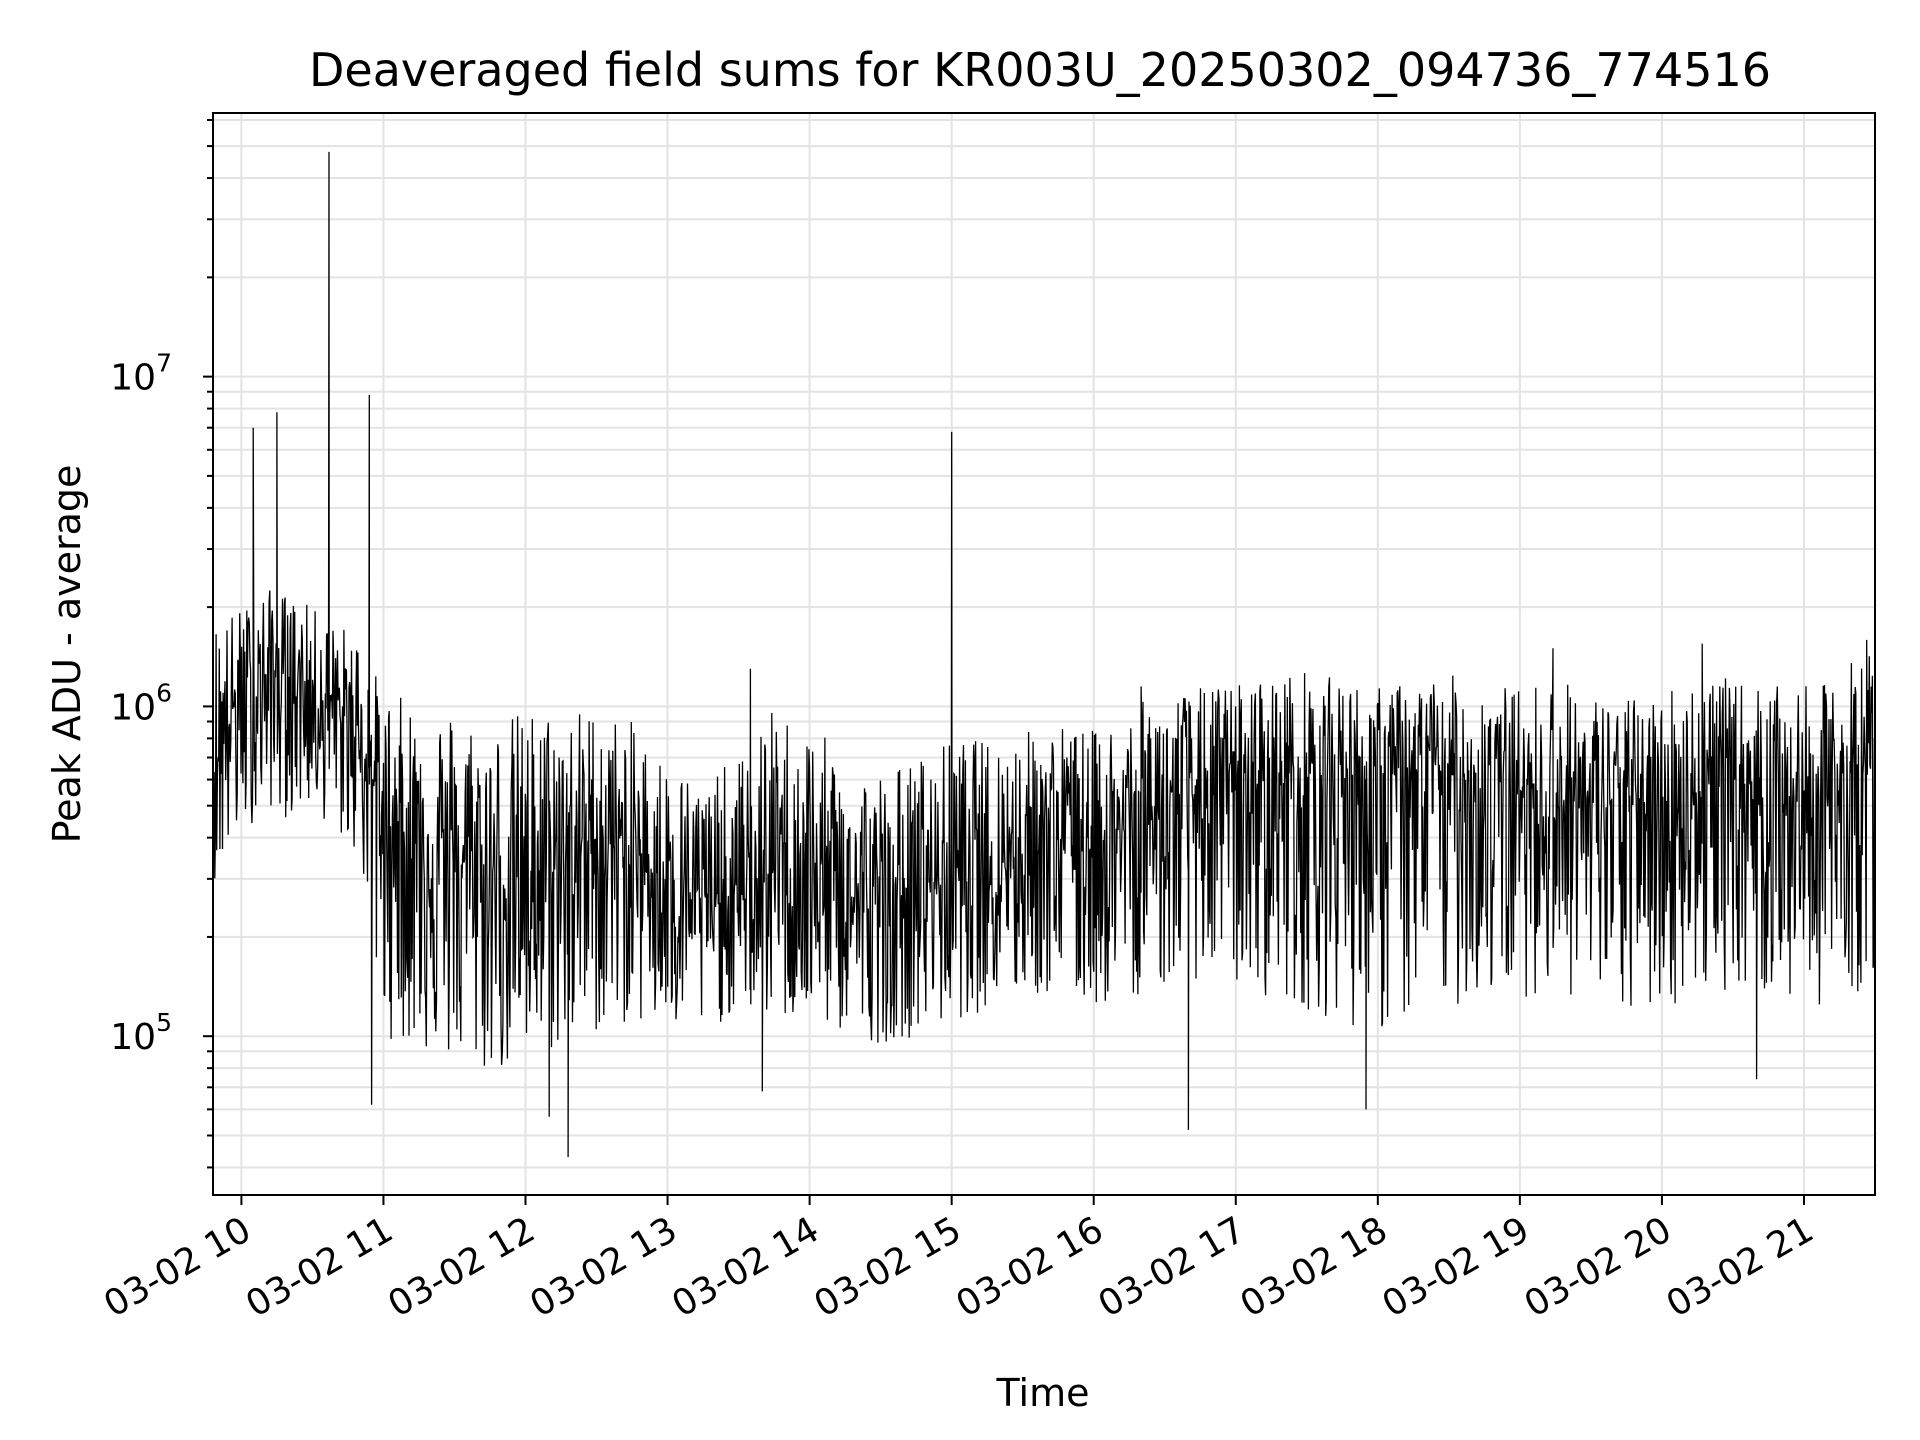 Image resolution: width=1920 pixels, height=1440 pixels. What do you see at coordinates (164, 692) in the screenshot?
I see `y-tick-exponent: 6` at bounding box center [164, 692].